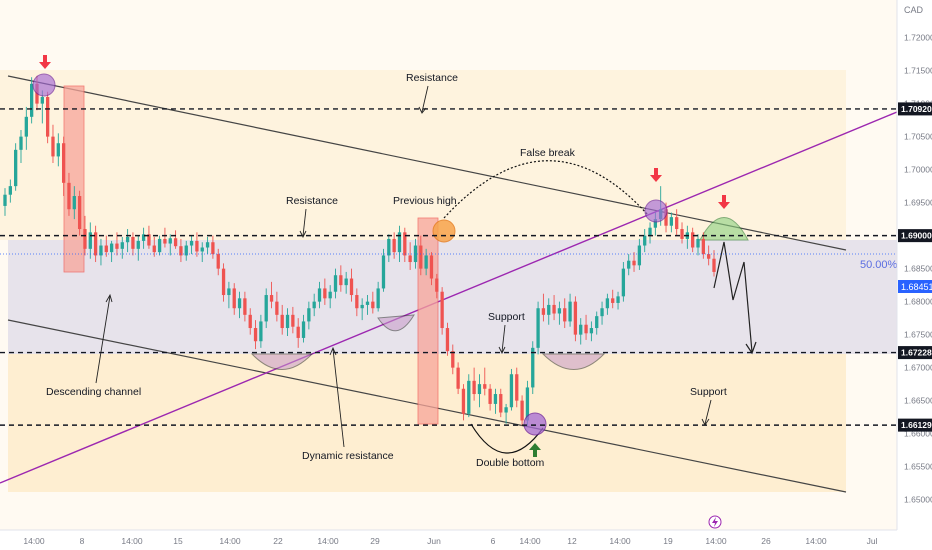 This screenshot has width=932, height=550. Describe the element at coordinates (425, 201) in the screenshot. I see `label-previous-high: Previous high` at that location.